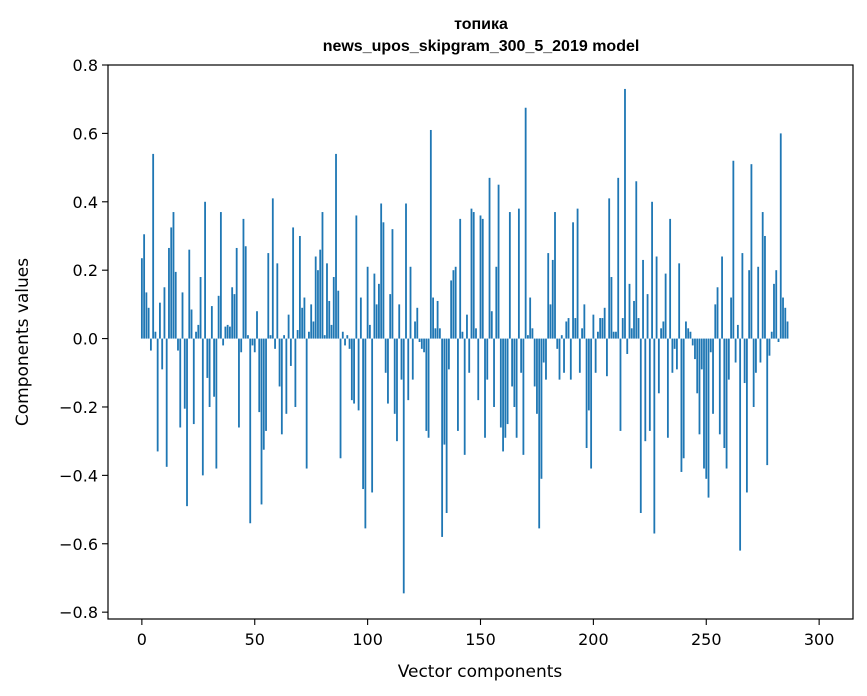 This screenshot has height=696, width=867. Describe the element at coordinates (142, 639) in the screenshot. I see `x-tick-label: 0` at that location.